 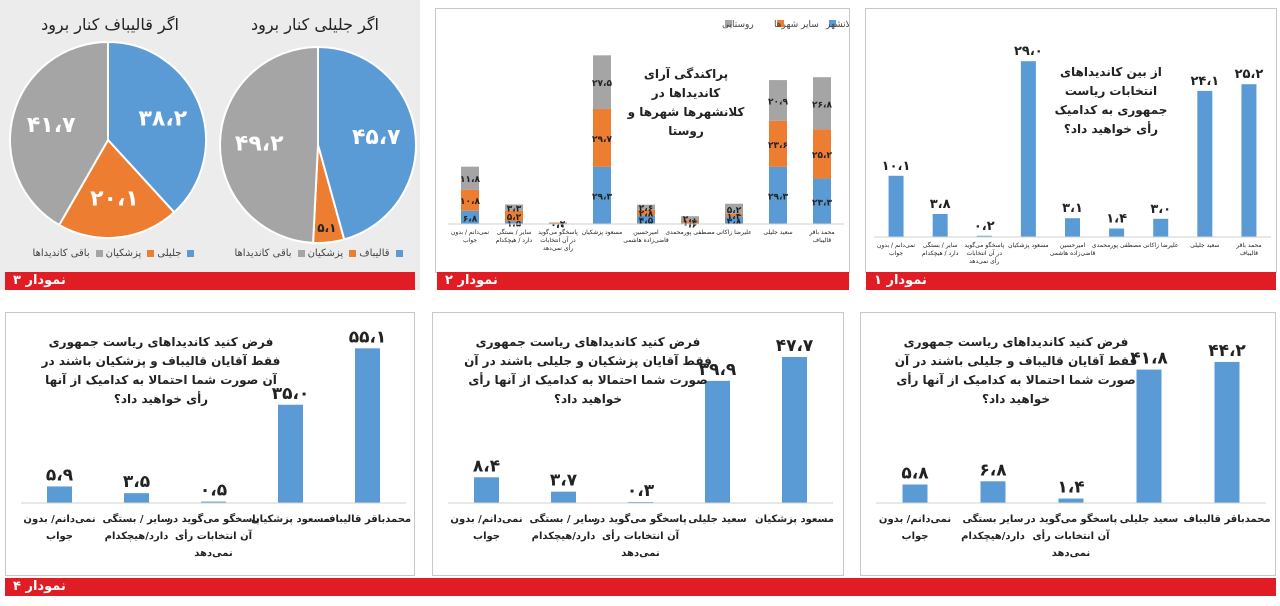 I want to click on bar-value-label: ۰،۲, so click(x=984, y=226).